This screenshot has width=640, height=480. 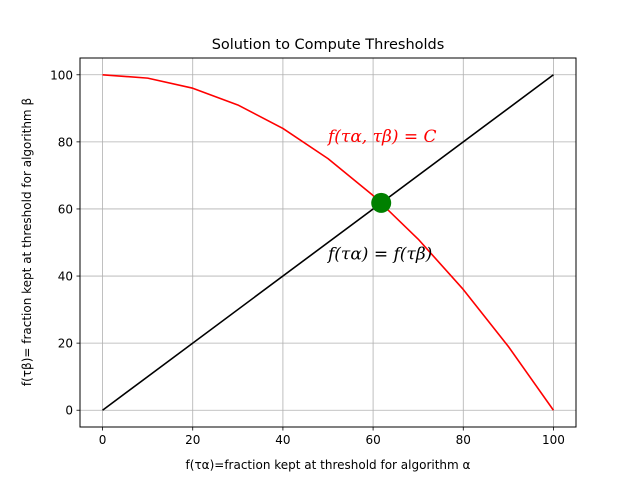 What do you see at coordinates (65, 277) in the screenshot?
I see `y-tick-label: 40` at bounding box center [65, 277].